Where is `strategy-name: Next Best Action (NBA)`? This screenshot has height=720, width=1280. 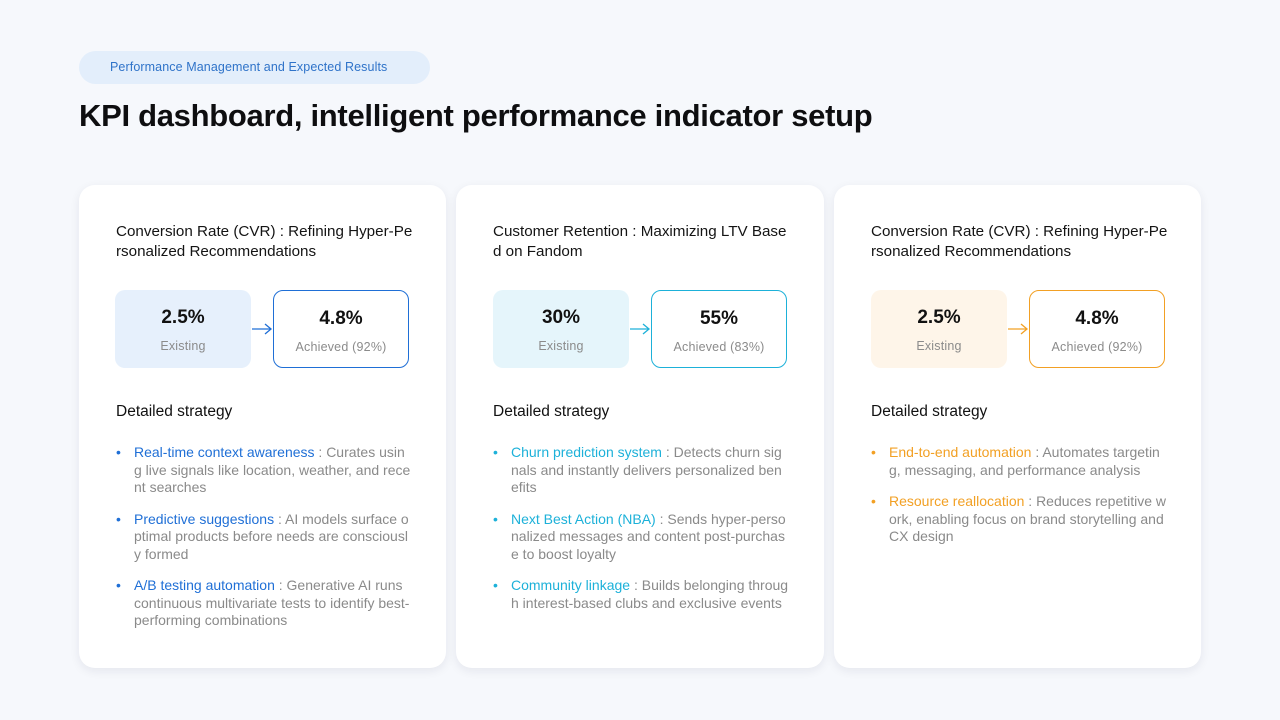 strategy-name: Next Best Action (NBA) is located at coordinates (583, 518).